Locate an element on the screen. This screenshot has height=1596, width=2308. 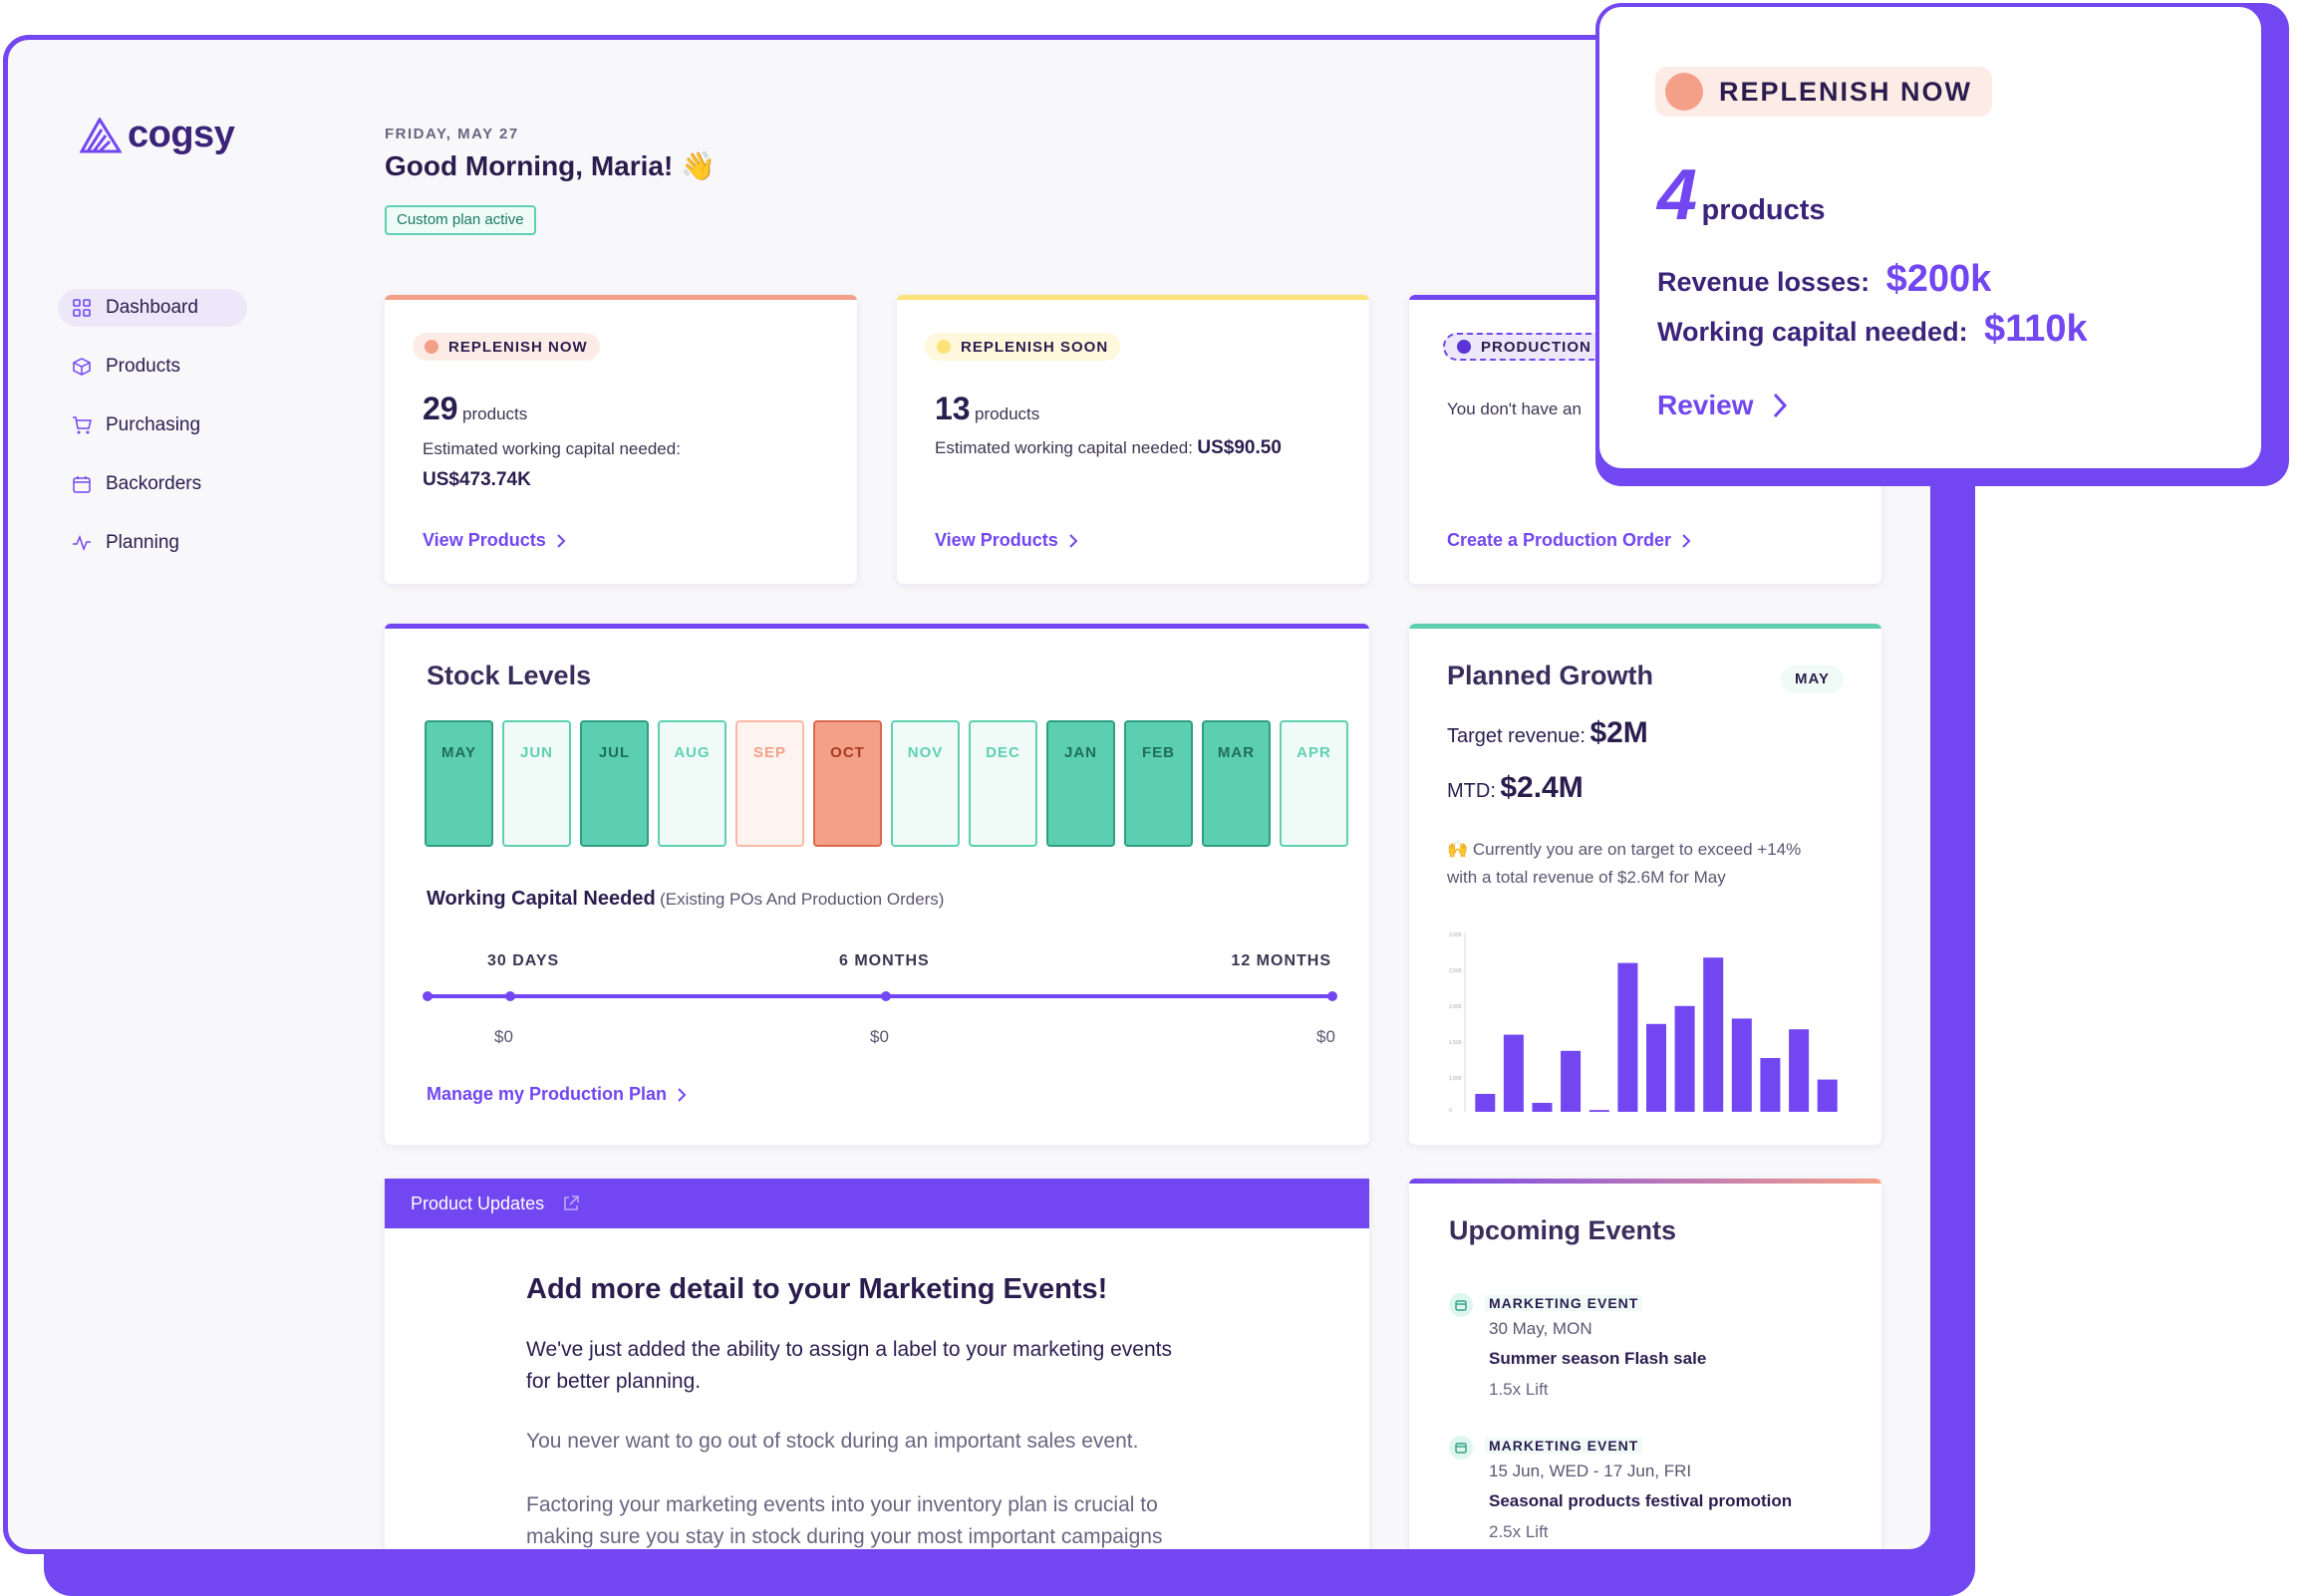
stock-levels-title: Stock Levels is located at coordinates (509, 675).